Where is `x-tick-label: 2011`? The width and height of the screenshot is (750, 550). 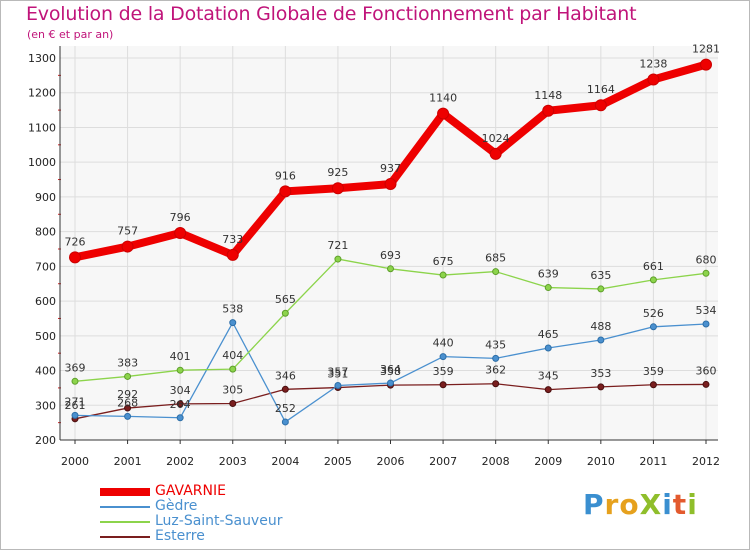 x-tick-label: 2011 is located at coordinates (653, 461).